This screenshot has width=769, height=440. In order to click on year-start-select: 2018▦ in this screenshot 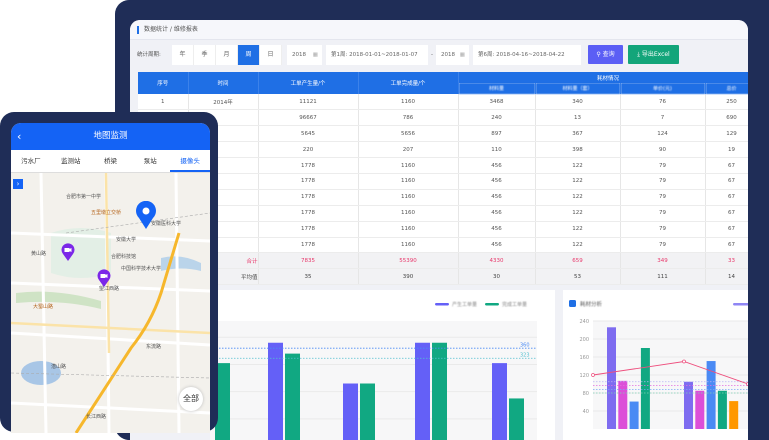, I will do `click(304, 55)`.